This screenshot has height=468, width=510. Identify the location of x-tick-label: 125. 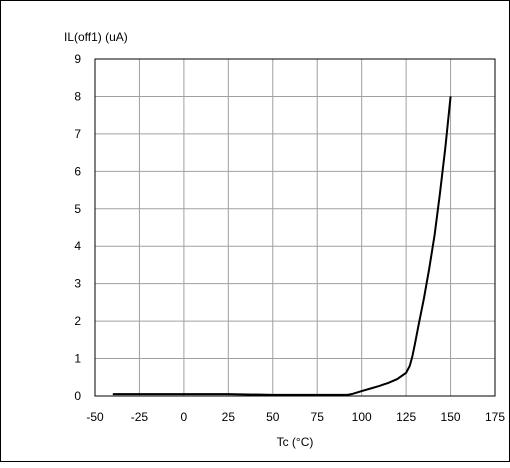
(406, 417).